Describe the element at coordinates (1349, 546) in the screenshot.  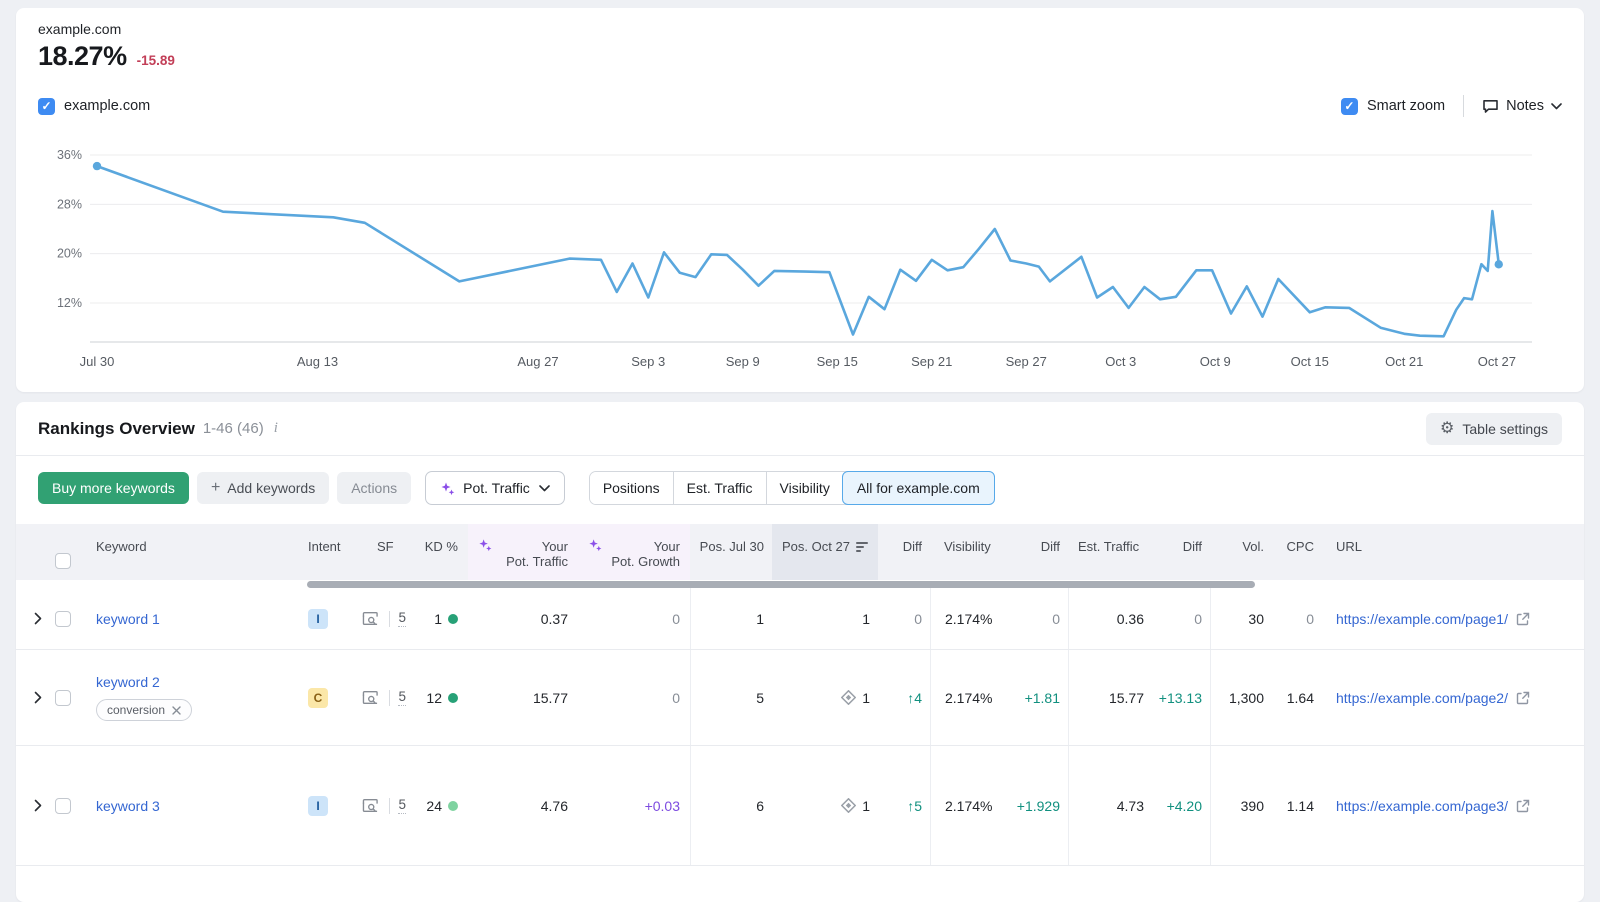
I see `col-url: URL` at that location.